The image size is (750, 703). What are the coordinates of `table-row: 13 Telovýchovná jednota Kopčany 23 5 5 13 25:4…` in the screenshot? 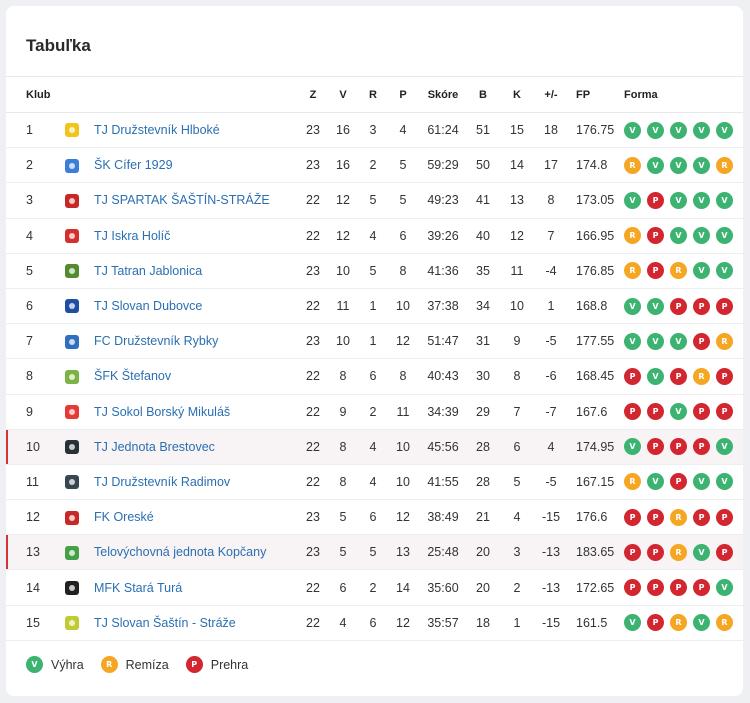 It's located at (374, 552).